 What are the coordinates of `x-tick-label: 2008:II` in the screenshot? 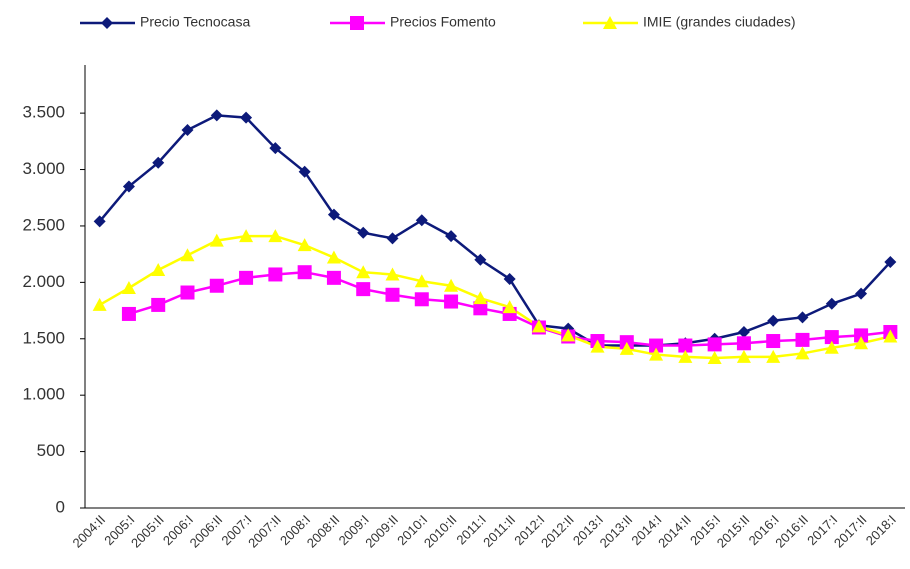 It's located at (323, 531).